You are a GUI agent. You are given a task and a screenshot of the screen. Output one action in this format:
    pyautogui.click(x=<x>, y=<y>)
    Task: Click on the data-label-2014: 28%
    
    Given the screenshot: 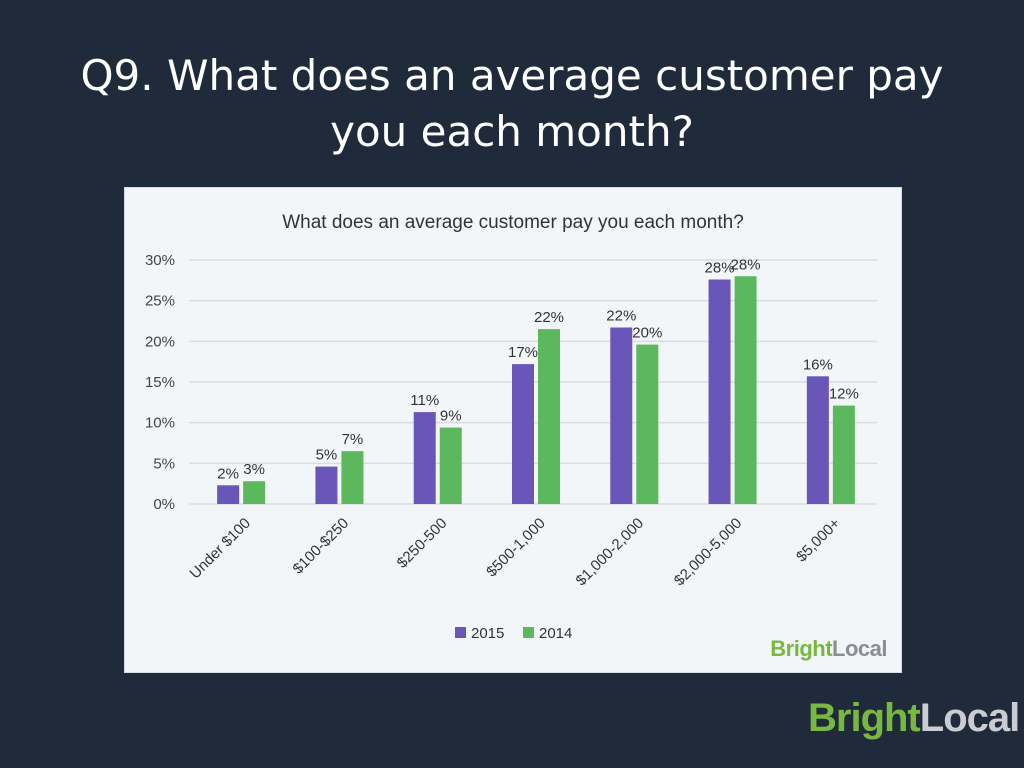 What is the action you would take?
    pyautogui.click(x=746, y=264)
    